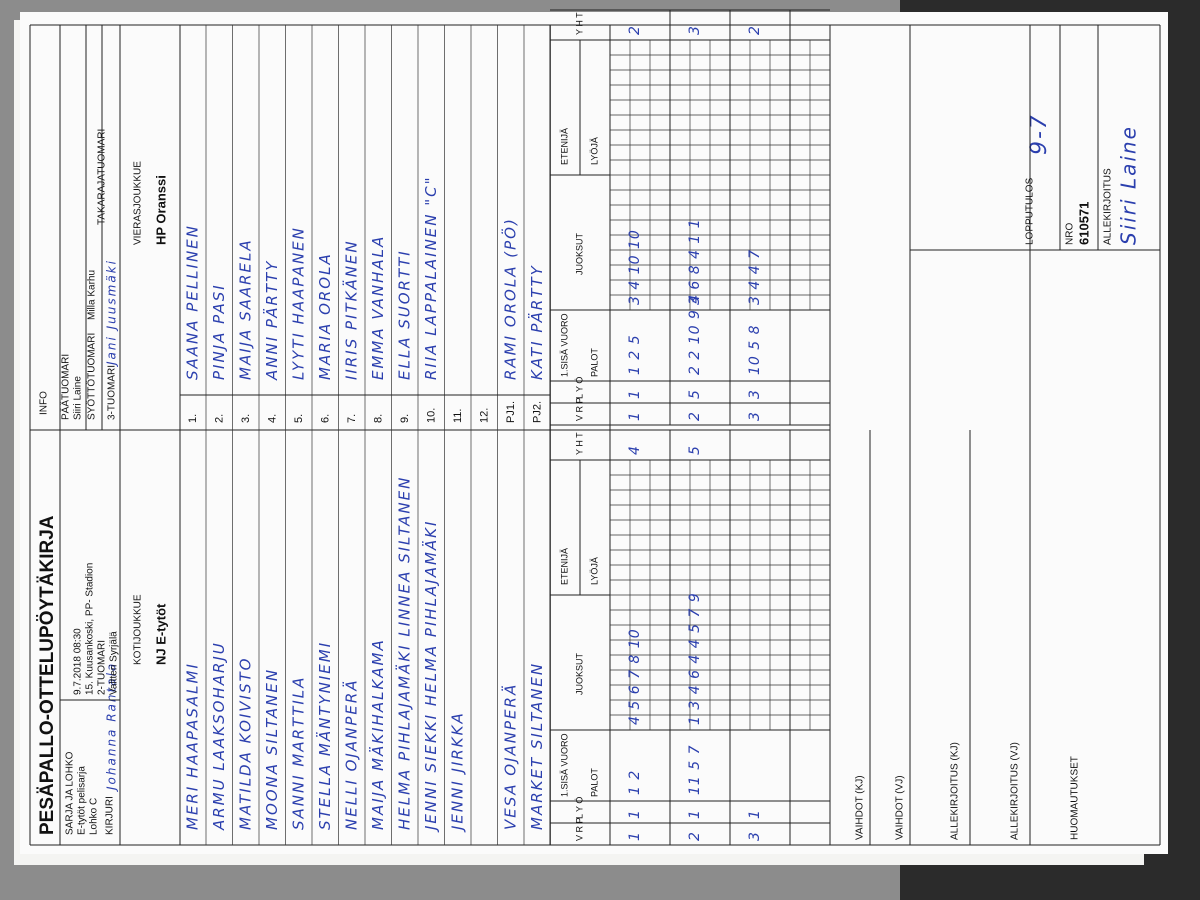 Image resolution: width=1200 pixels, height=900 pixels. Describe the element at coordinates (219, 331) in the screenshot. I see `player-name: PINJA PASI` at that location.